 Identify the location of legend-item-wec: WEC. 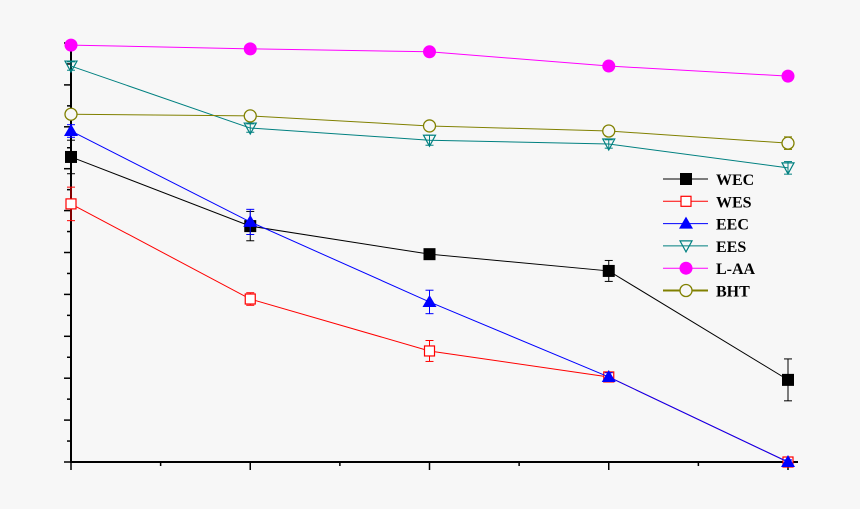
(708, 180).